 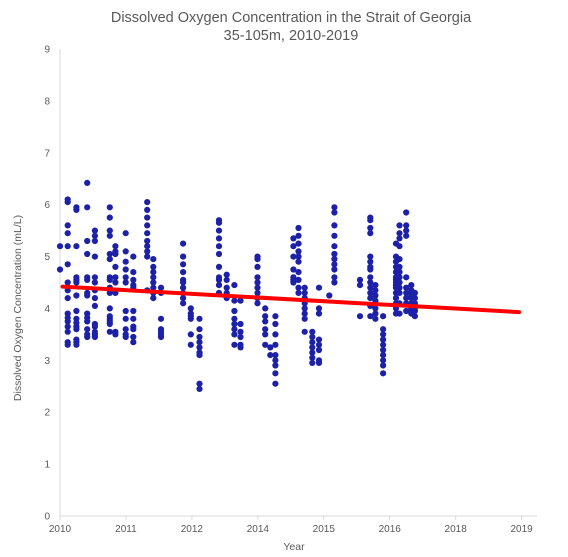 I want to click on x-tick-label: 2011, so click(x=126, y=529).